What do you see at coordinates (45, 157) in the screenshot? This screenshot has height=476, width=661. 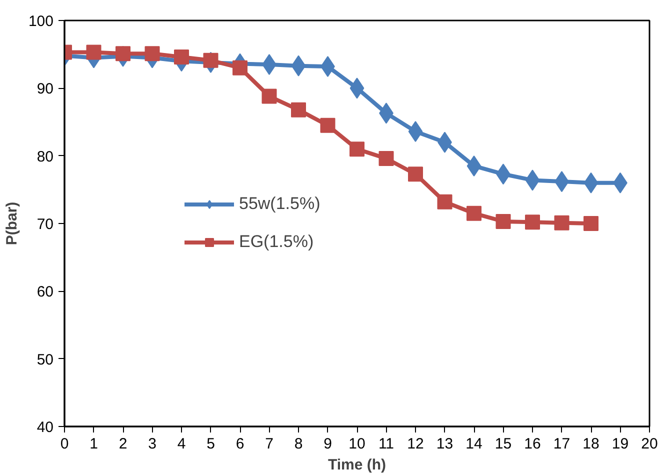 I see `y-tick-label: 80` at bounding box center [45, 157].